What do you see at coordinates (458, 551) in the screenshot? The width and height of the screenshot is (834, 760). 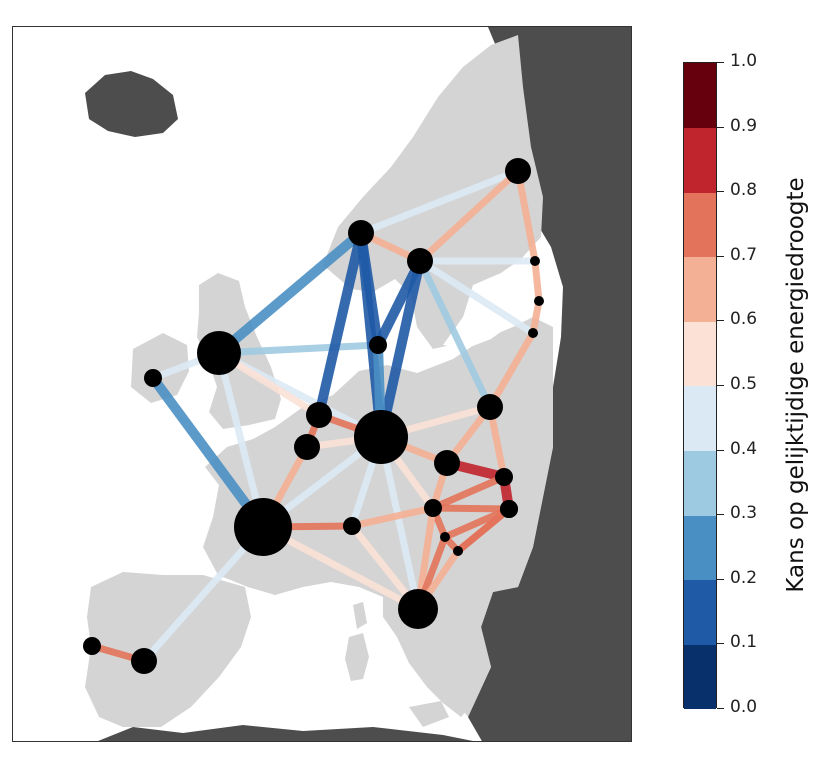 I see `node-HR` at bounding box center [458, 551].